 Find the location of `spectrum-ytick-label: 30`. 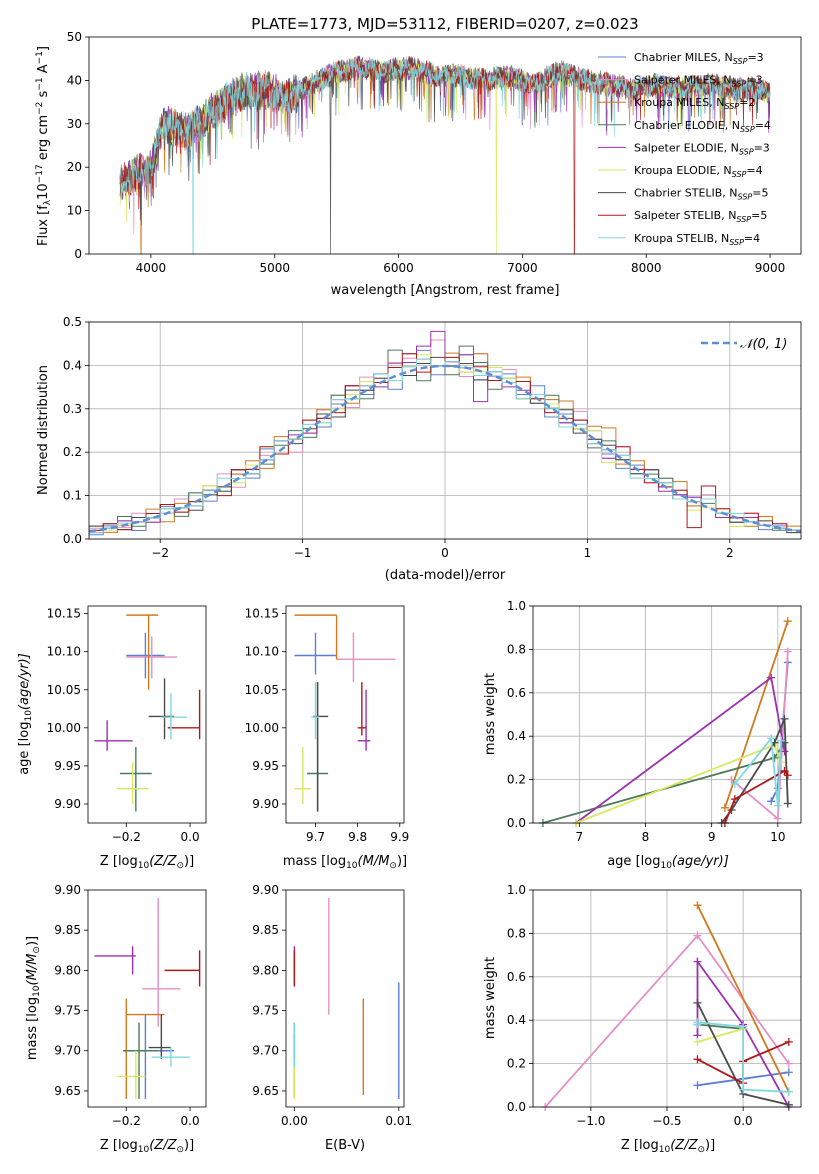

spectrum-ytick-label: 30 is located at coordinates (74, 124).